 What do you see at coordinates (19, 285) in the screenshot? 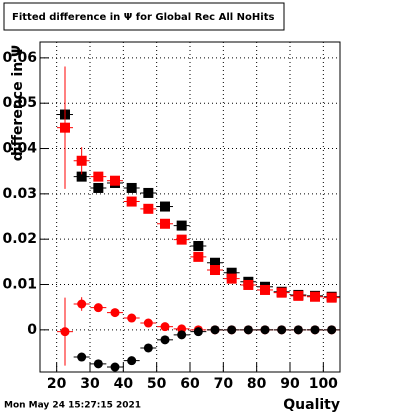
I see `y-tick-label: 0.01` at bounding box center [19, 285].